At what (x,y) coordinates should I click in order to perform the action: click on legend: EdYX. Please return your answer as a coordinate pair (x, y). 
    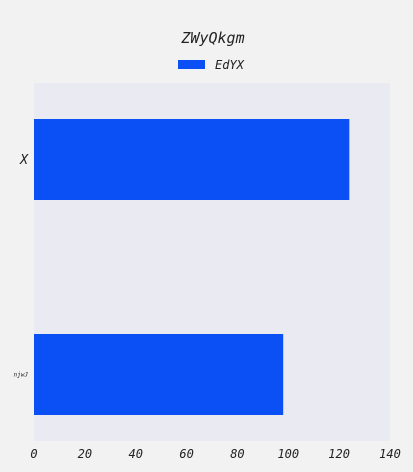
    Looking at the image, I should click on (211, 65).